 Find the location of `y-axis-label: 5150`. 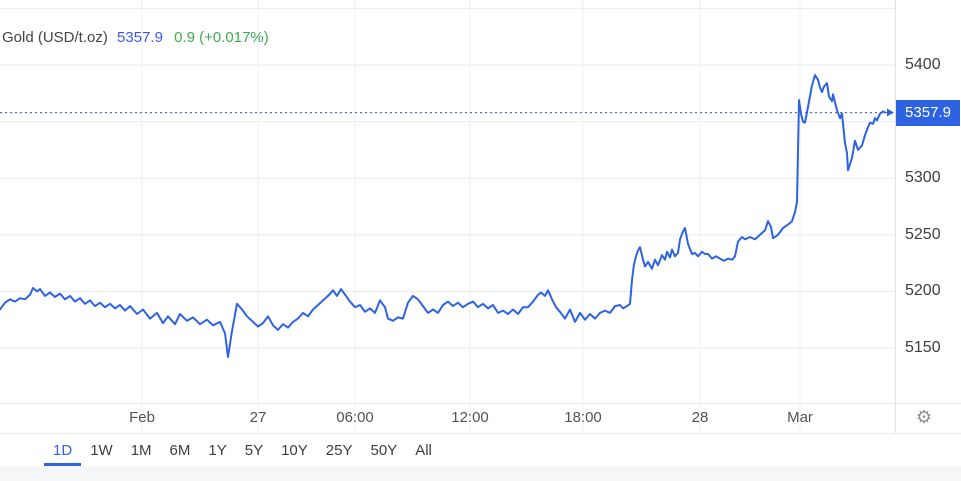

y-axis-label: 5150 is located at coordinates (923, 347).